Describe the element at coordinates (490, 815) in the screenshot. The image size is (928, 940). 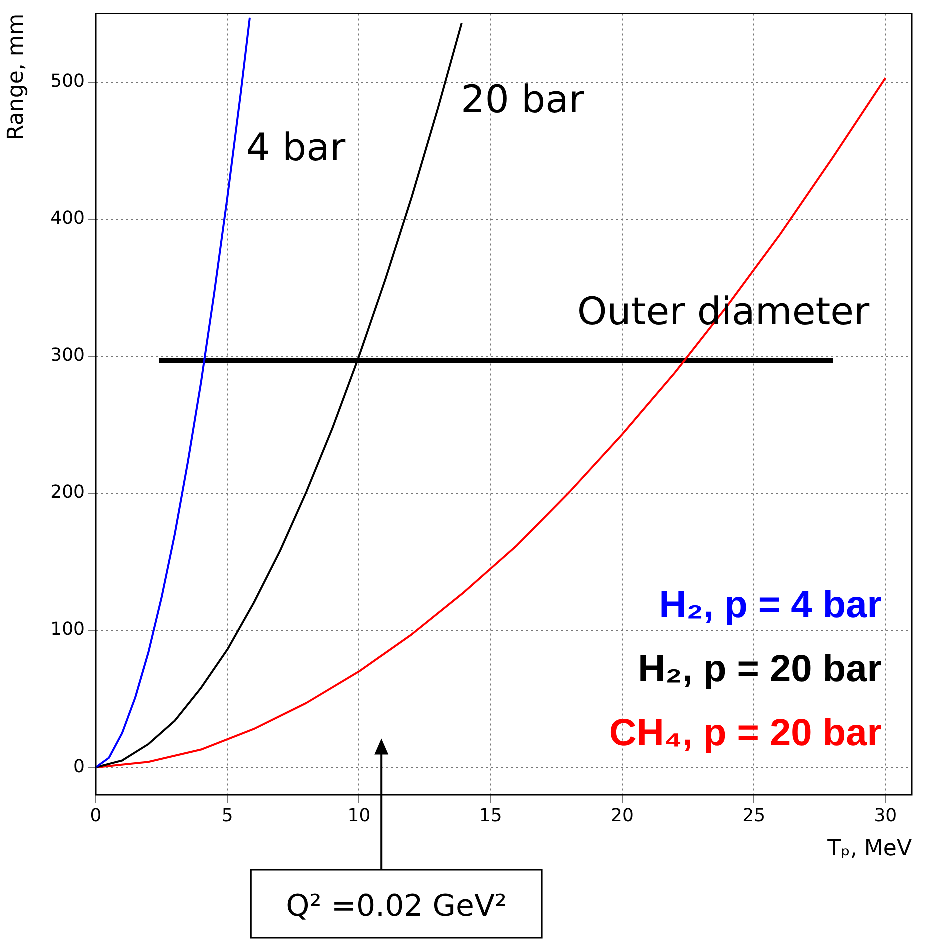
I see `x-tick-label: 15` at that location.